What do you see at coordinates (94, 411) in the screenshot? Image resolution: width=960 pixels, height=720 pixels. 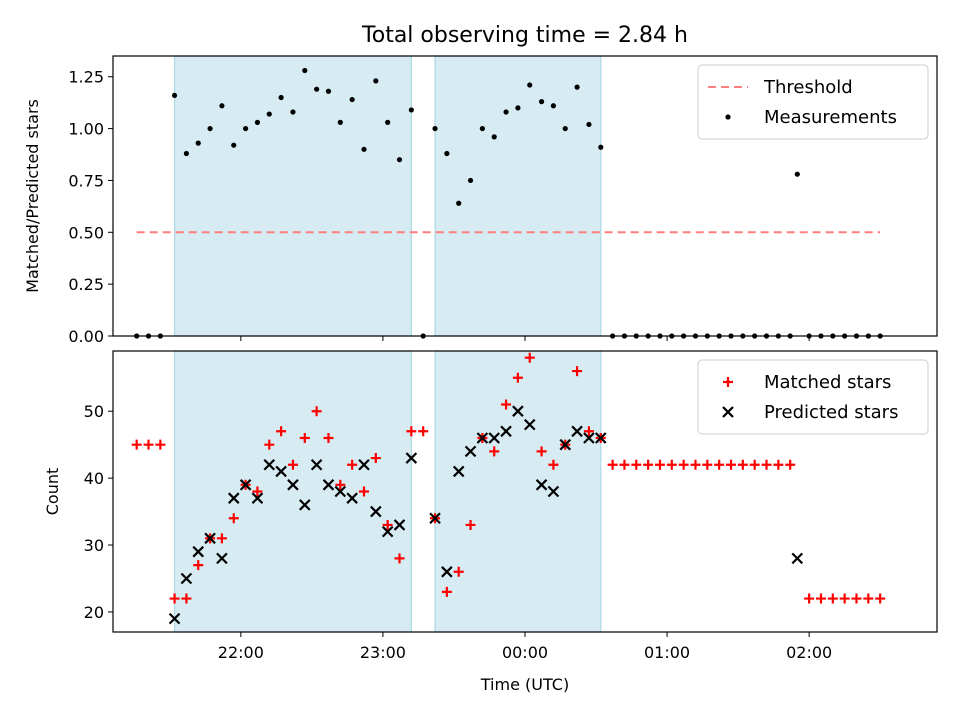 I see `y-tick-label: 50` at bounding box center [94, 411].